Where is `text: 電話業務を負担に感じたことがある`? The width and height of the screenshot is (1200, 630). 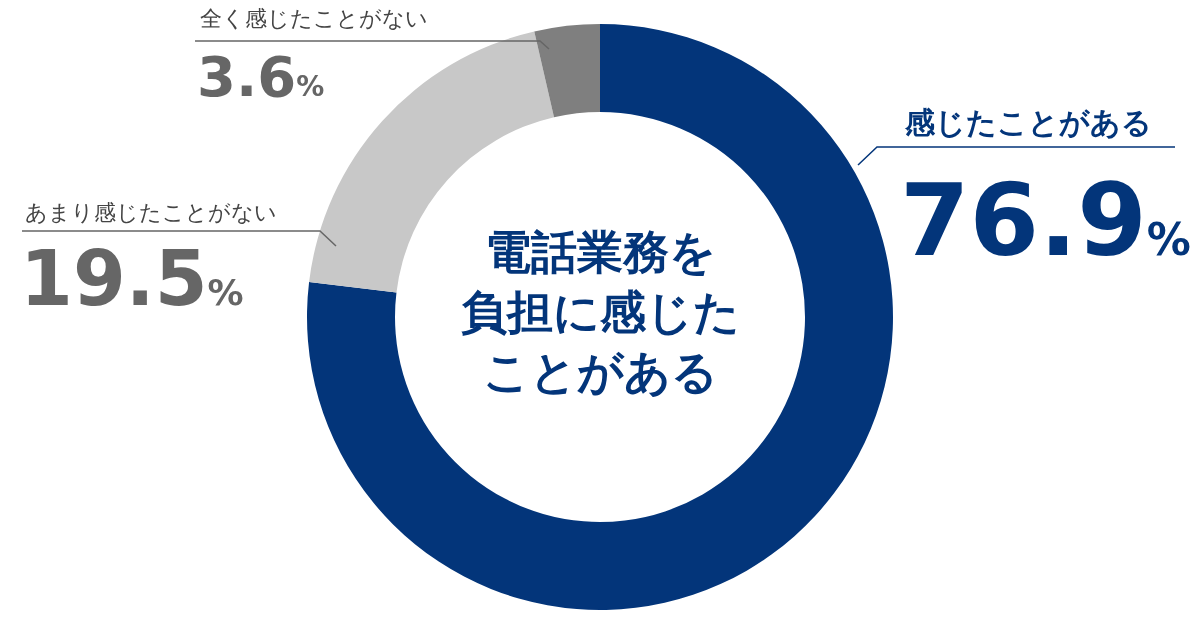
text: 電話業務を負担に感じたことがある is located at coordinates (600, 312).